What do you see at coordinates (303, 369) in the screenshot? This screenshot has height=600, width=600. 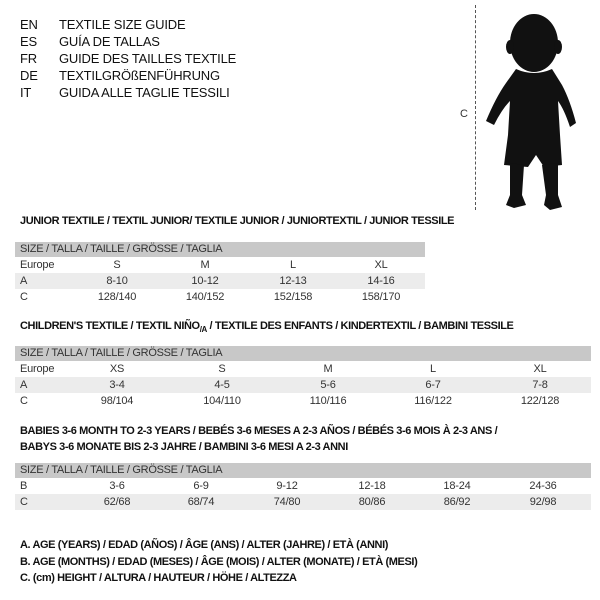 I see `table-row: Europe XS S M L XL` at bounding box center [303, 369].